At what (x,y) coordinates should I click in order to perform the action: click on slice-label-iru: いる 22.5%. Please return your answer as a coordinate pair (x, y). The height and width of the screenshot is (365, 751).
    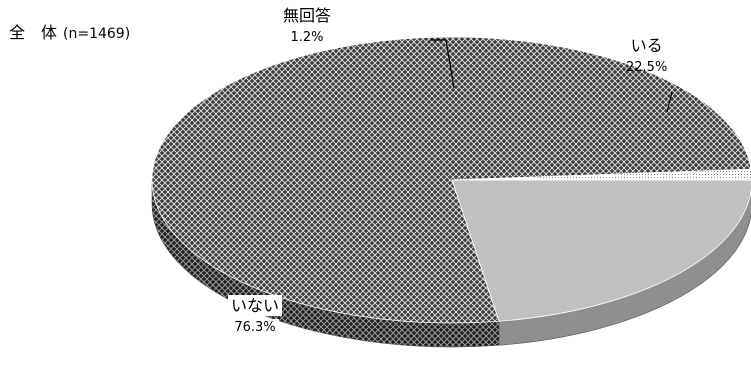
    Looking at the image, I should click on (646, 56).